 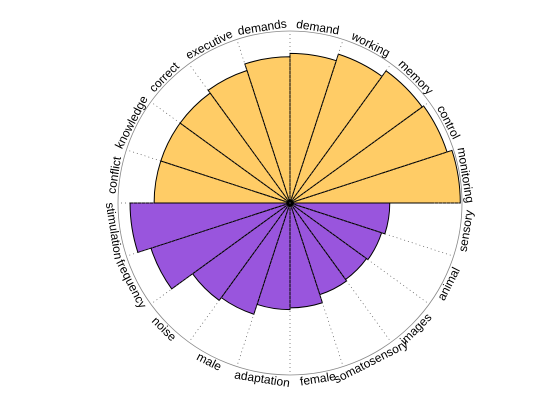 What do you see at coordinates (267, 130) in the screenshot?
I see `bar-top-demands` at bounding box center [267, 130].